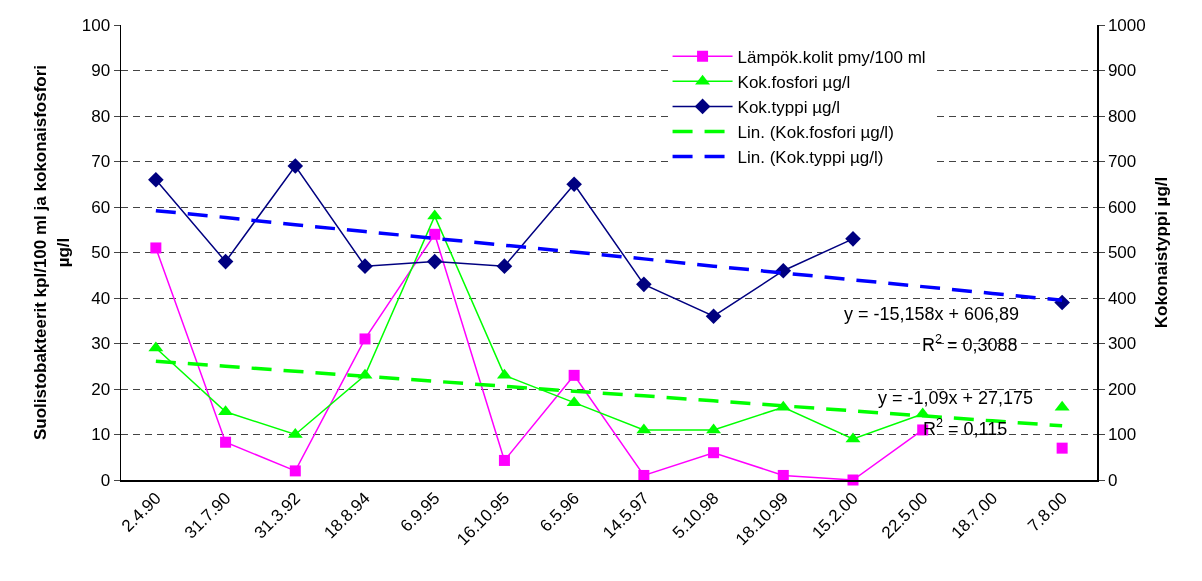 Image resolution: width=1202 pixels, height=581 pixels. I want to click on legend-label: Lämpök.kolit pmy/100 ml, so click(831, 57).